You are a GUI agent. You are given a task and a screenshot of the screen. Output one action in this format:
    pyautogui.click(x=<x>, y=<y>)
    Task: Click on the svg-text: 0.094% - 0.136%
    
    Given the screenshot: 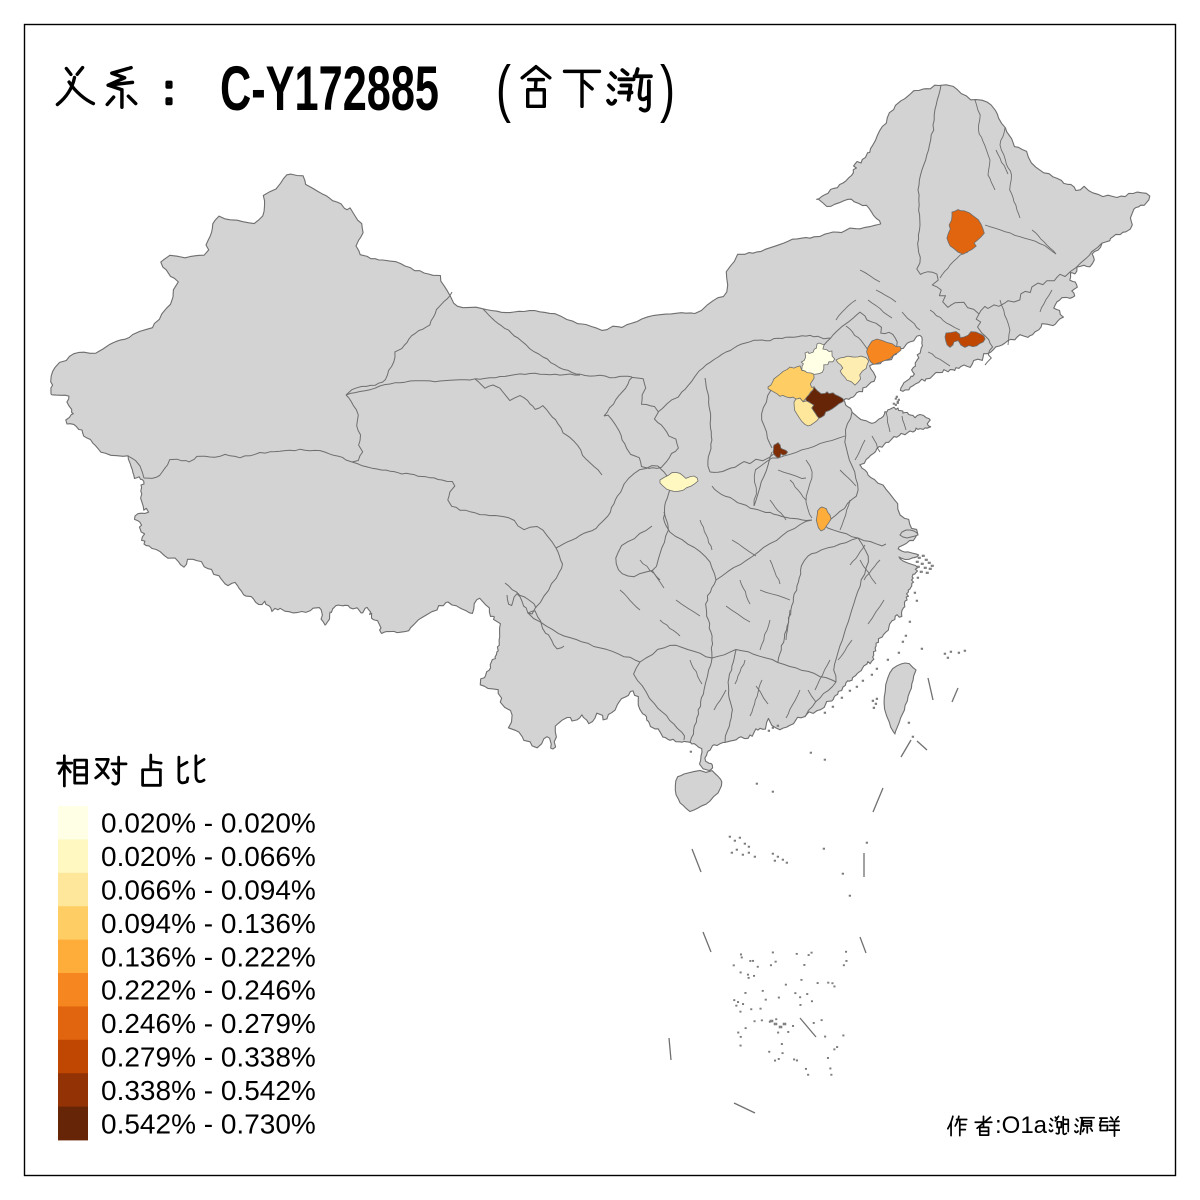 What is the action you would take?
    pyautogui.click(x=208, y=923)
    